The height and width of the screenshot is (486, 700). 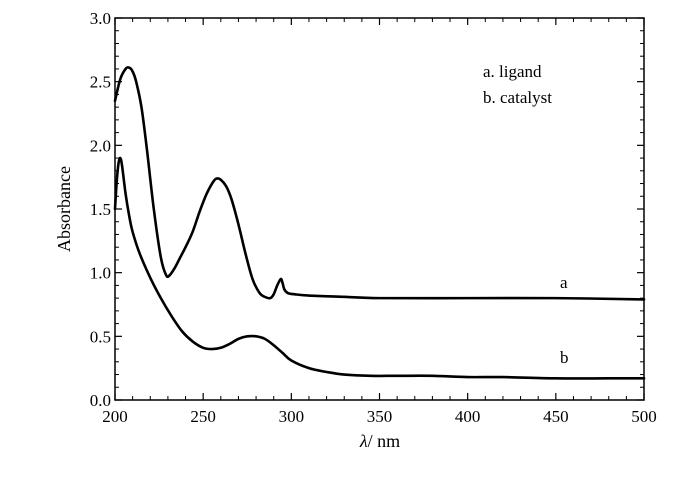 I want to click on y-tick-label: 1.0, so click(x=100, y=273).